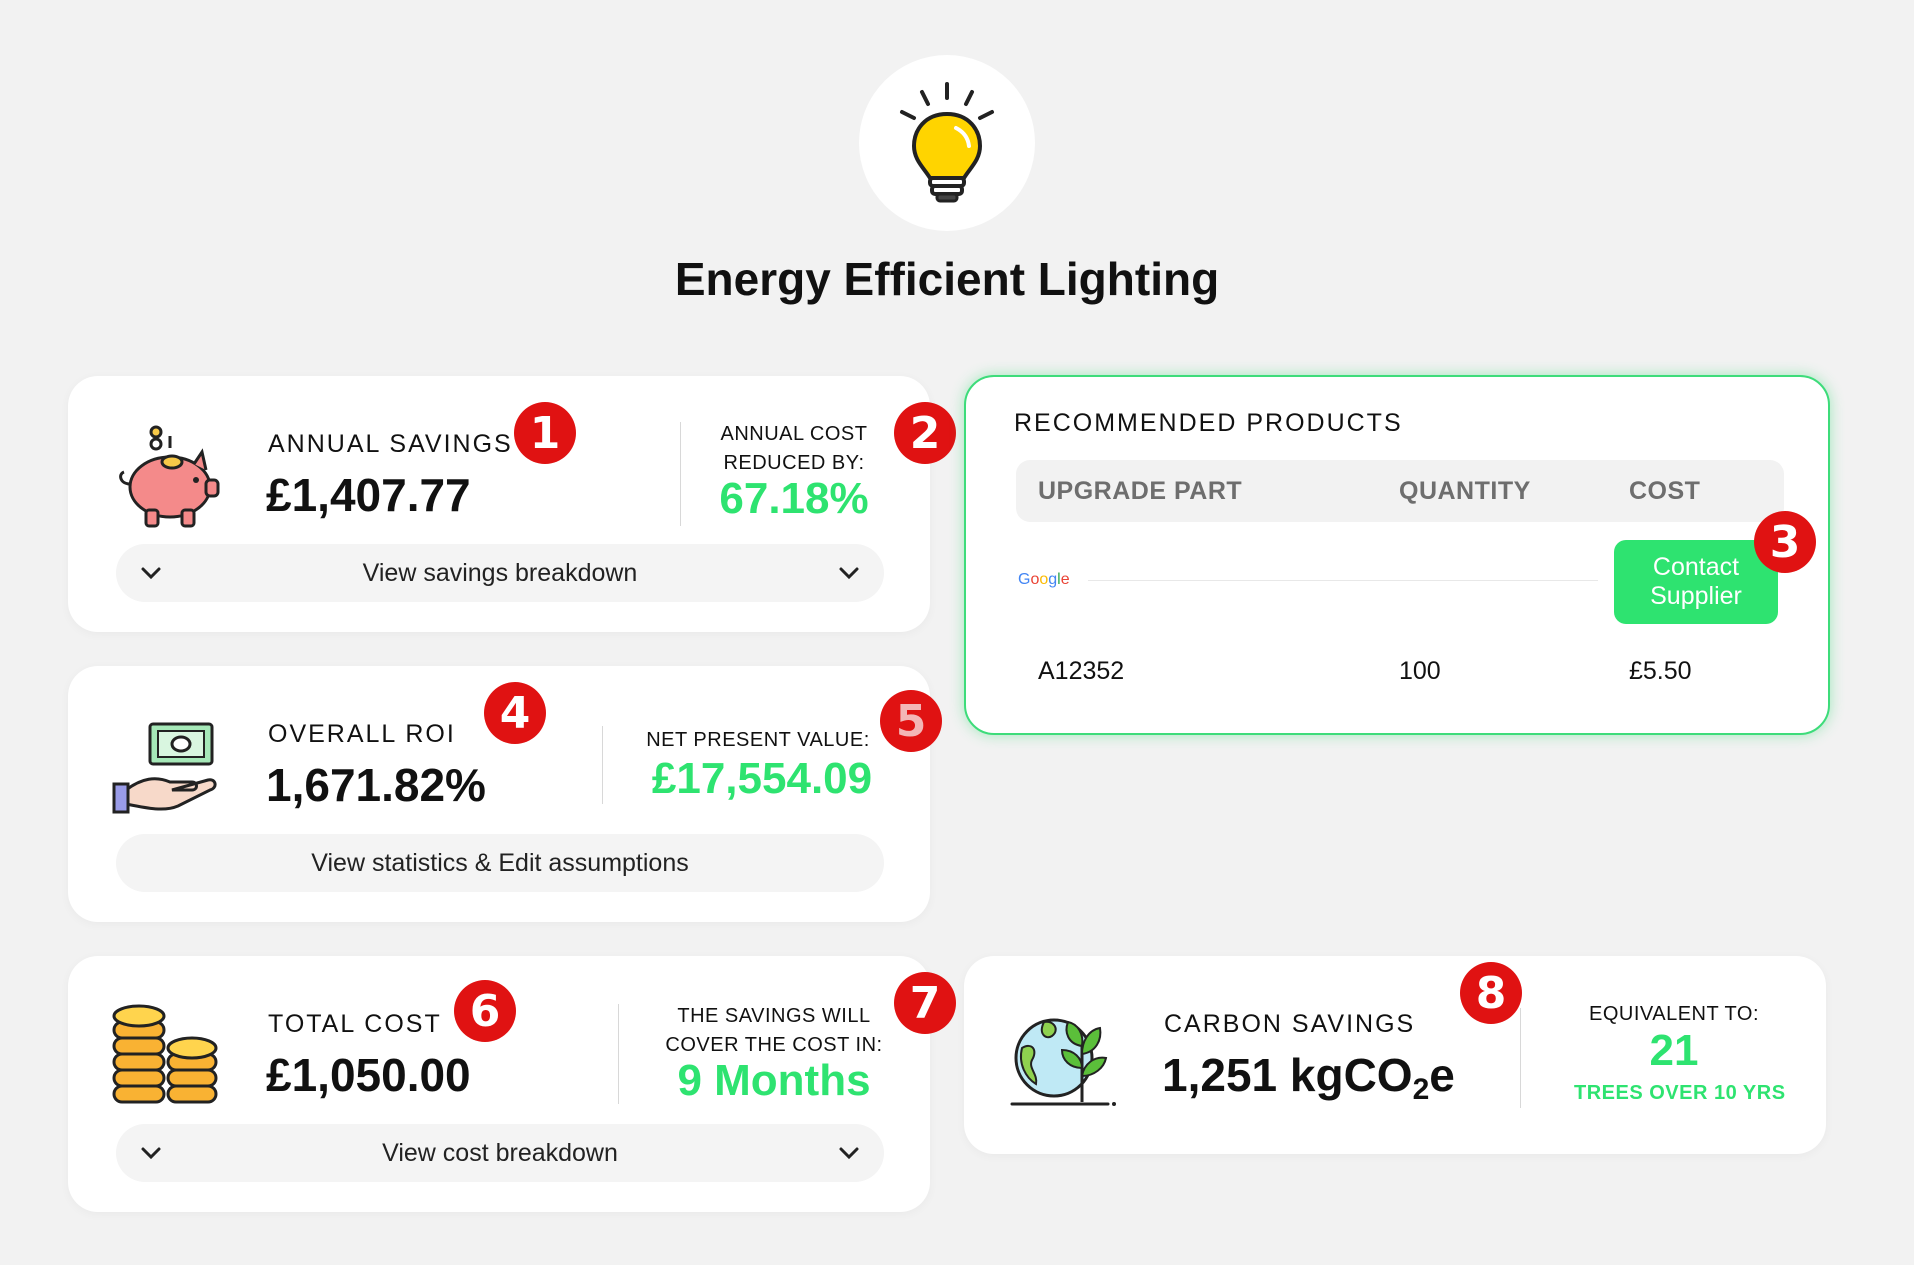  Describe the element at coordinates (925, 433) in the screenshot. I see `annotation-badge-2: 2` at that location.